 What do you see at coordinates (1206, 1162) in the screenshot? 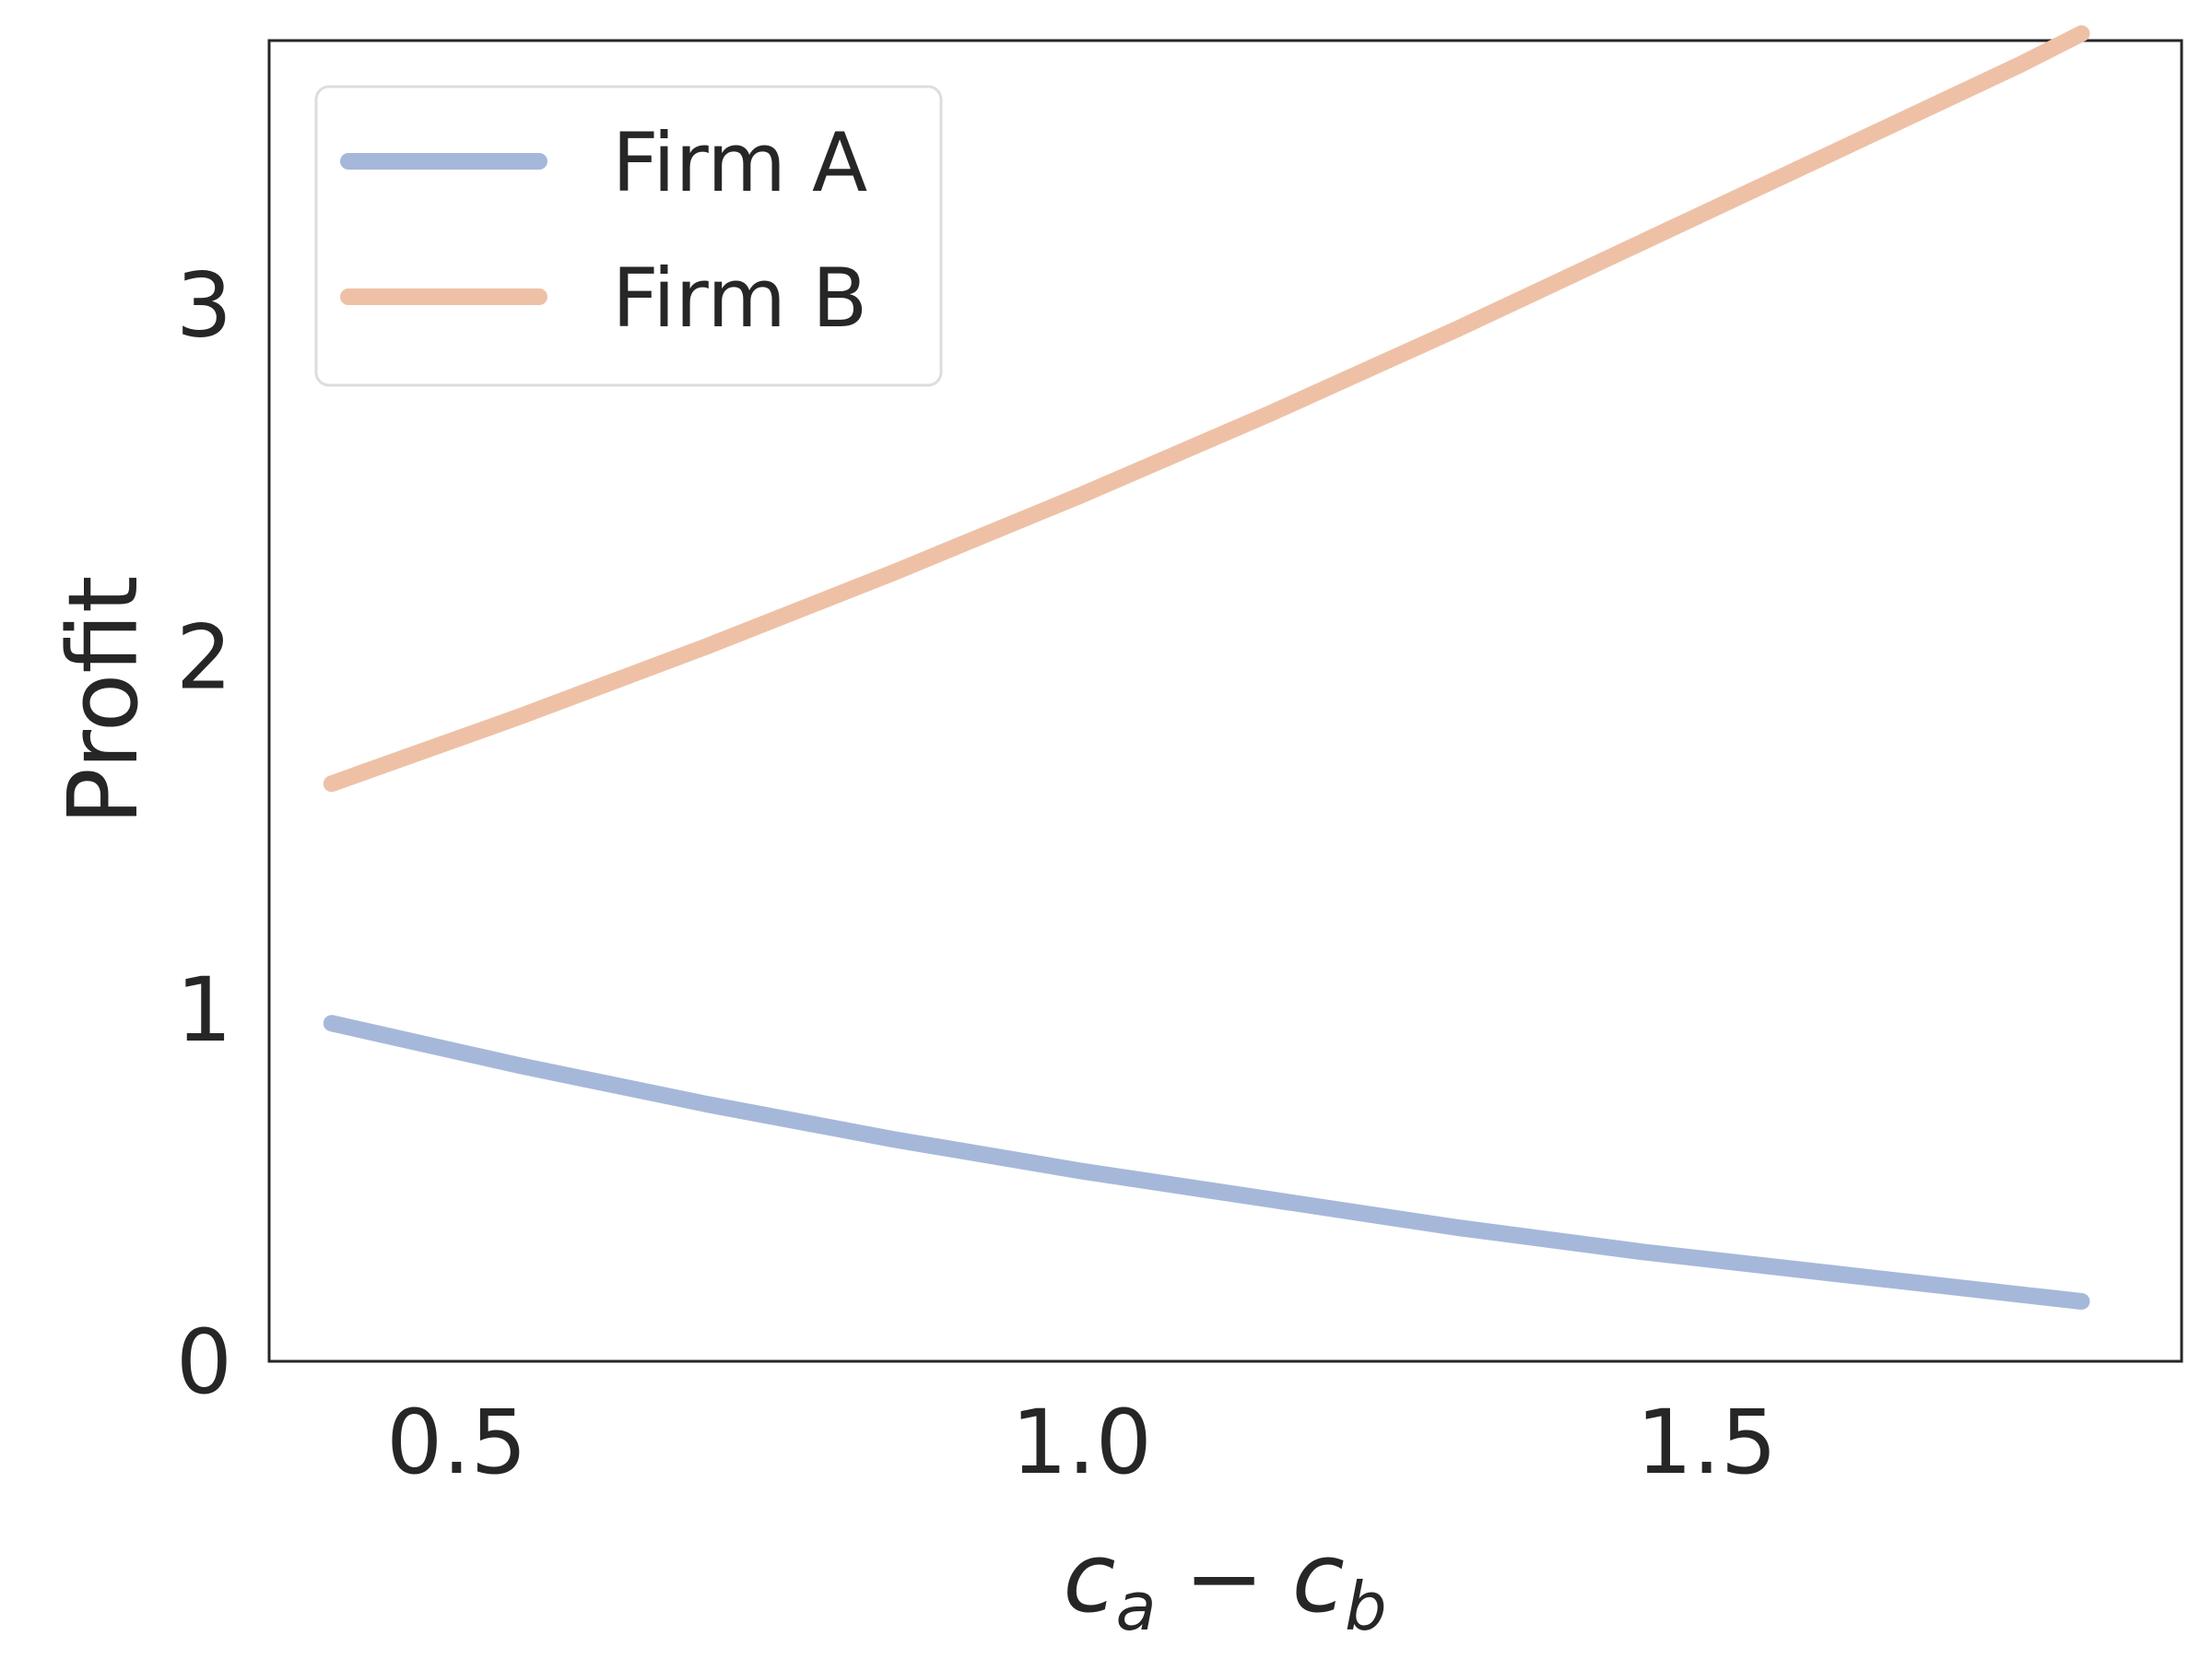
I see `series-line-firm-a` at bounding box center [1206, 1162].